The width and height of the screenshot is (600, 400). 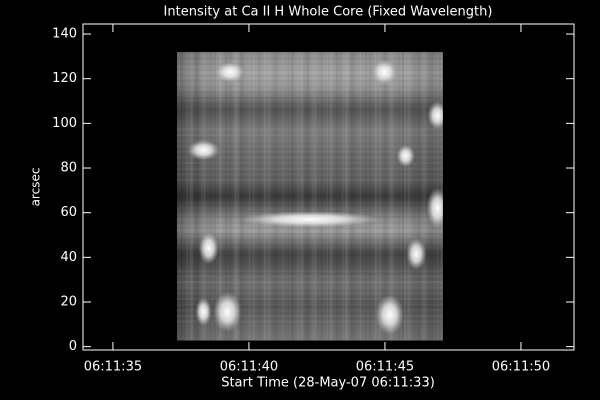 I want to click on x-tick-label: 06:11:50, so click(x=521, y=367).